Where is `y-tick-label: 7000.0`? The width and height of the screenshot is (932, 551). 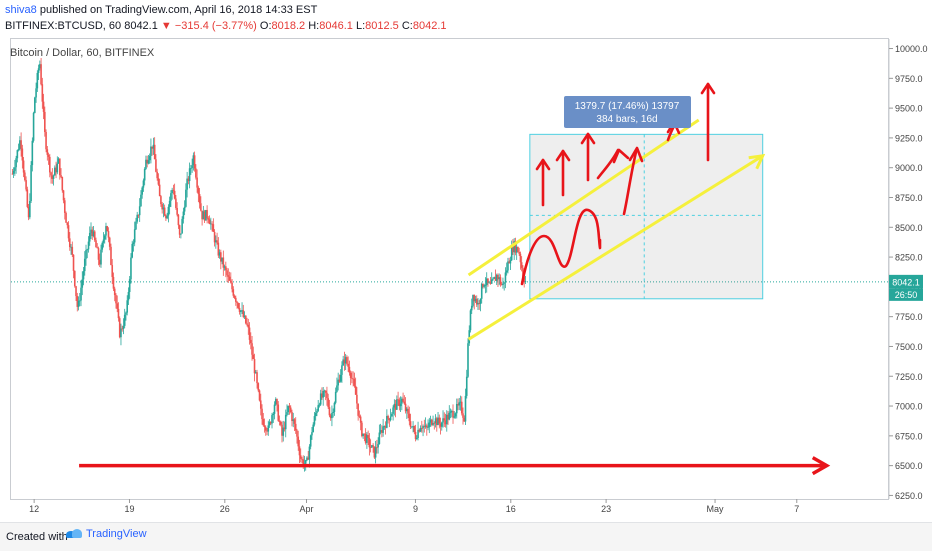 y-tick-label: 7000.0 is located at coordinates (909, 407).